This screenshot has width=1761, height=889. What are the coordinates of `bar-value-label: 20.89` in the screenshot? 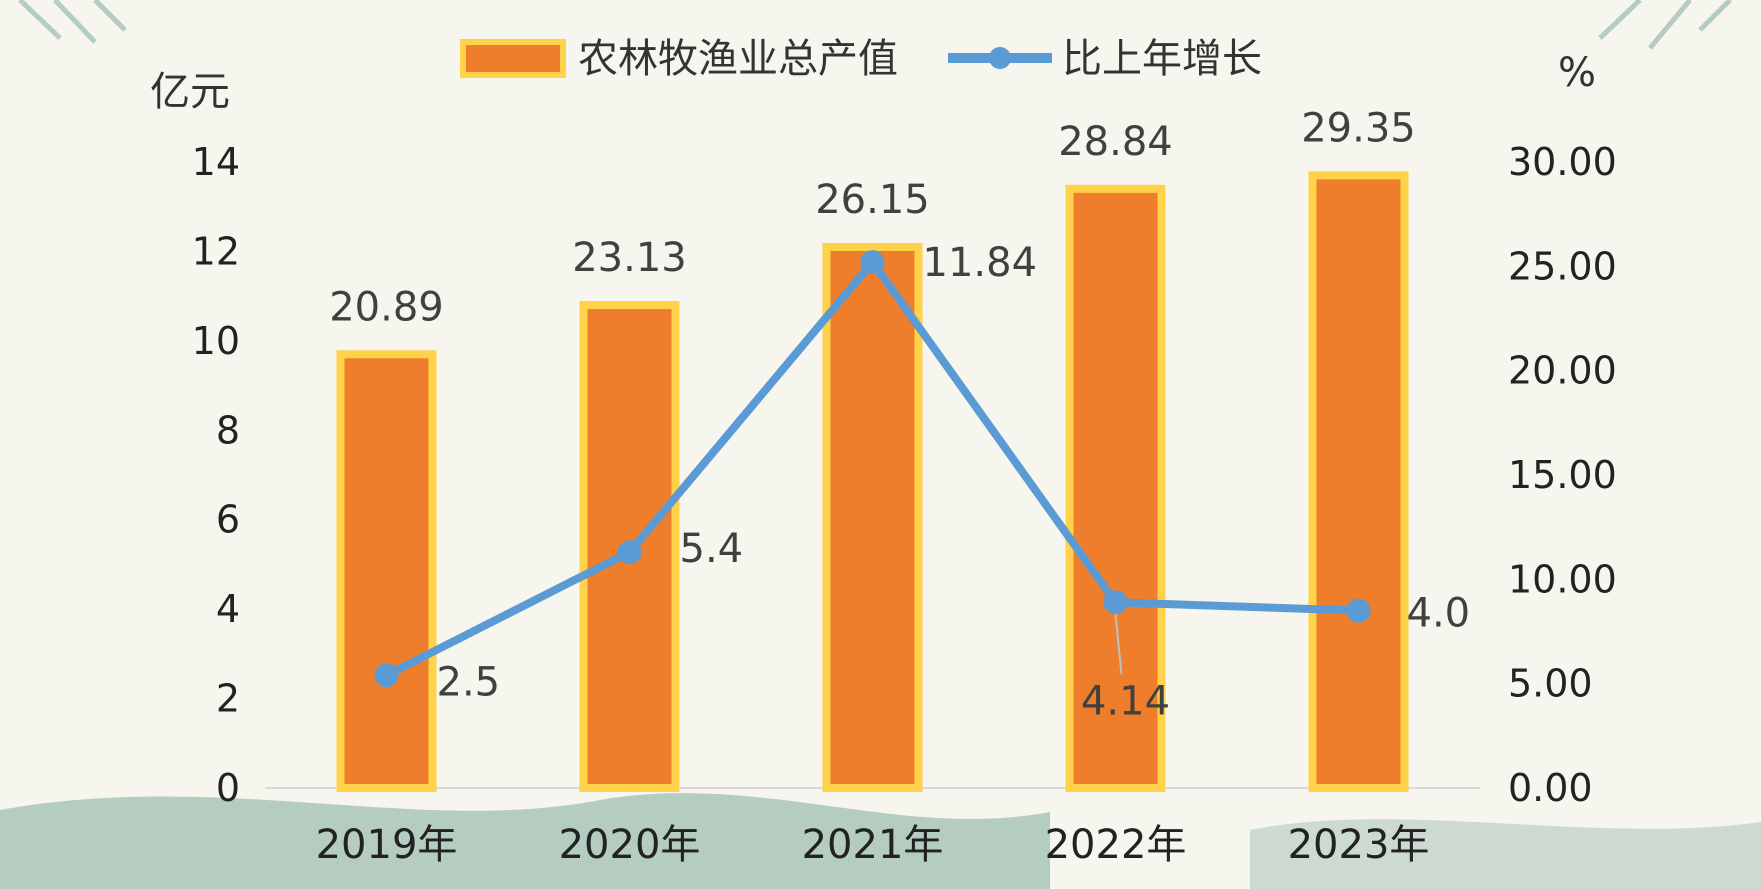 It's located at (386, 307).